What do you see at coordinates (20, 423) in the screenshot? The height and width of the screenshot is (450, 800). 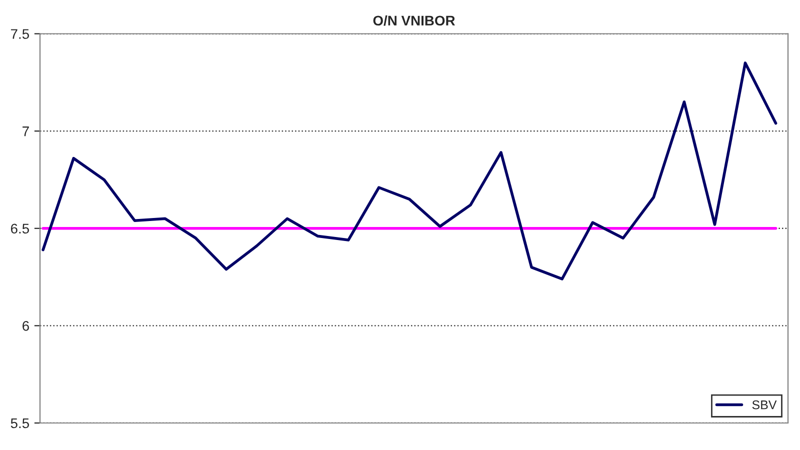 I see `y-tick-label: 5.5` at bounding box center [20, 423].